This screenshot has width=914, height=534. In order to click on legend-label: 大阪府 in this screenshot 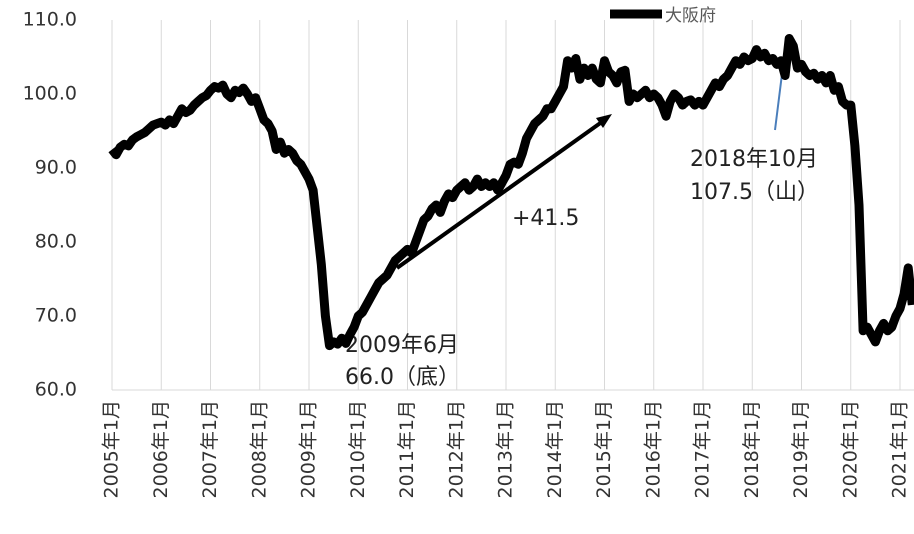, I will do `click(690, 16)`.